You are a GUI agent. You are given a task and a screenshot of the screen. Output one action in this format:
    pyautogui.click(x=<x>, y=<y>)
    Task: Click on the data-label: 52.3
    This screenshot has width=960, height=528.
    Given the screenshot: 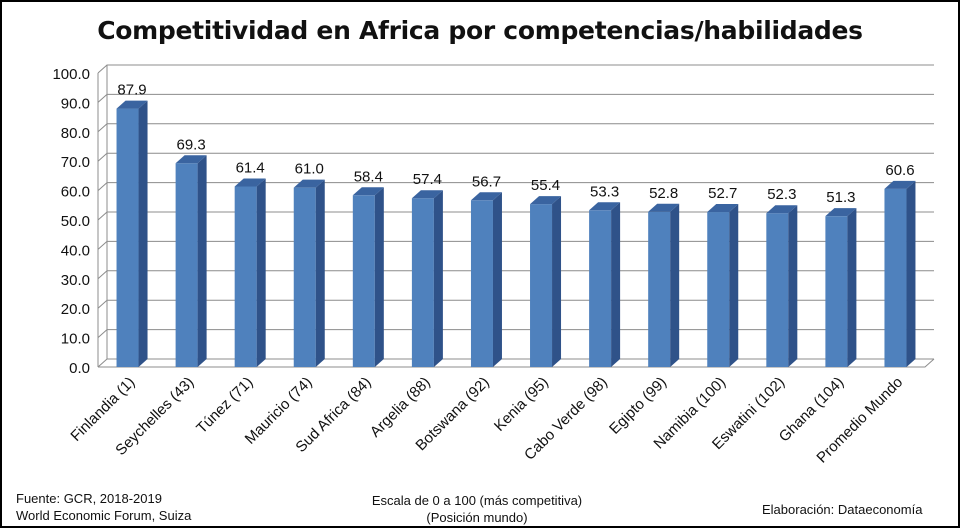 What is the action you would take?
    pyautogui.click(x=781, y=194)
    